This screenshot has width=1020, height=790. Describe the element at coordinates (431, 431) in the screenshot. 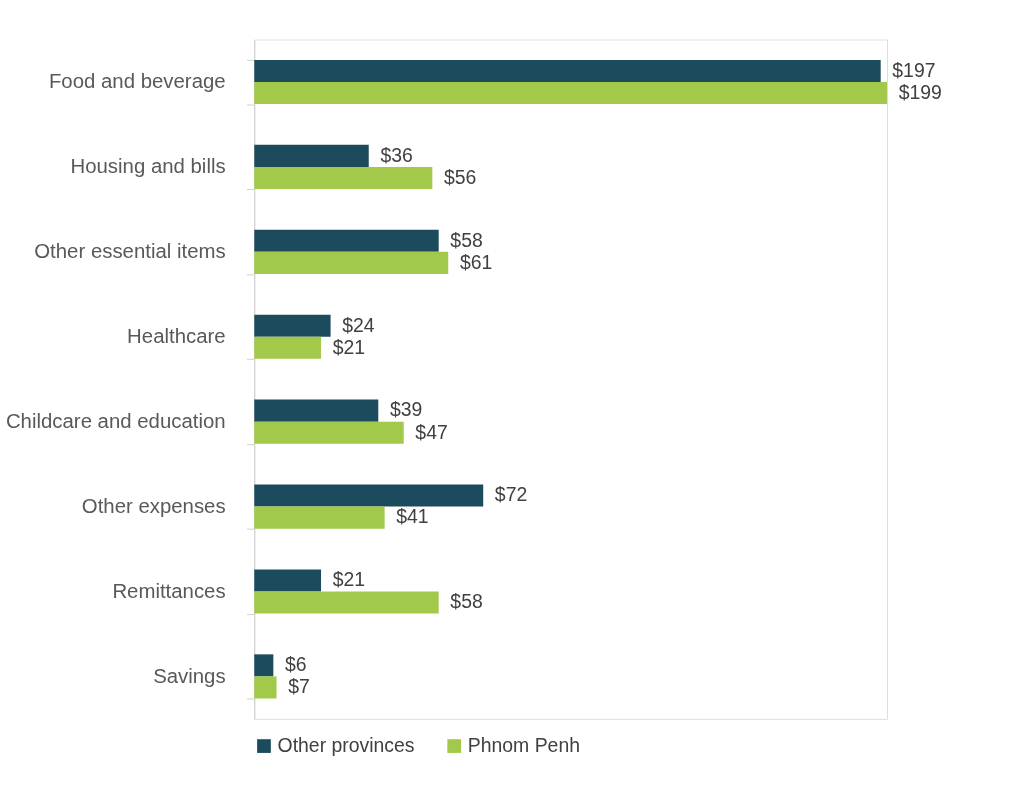

I see `data-label: $47` at that location.